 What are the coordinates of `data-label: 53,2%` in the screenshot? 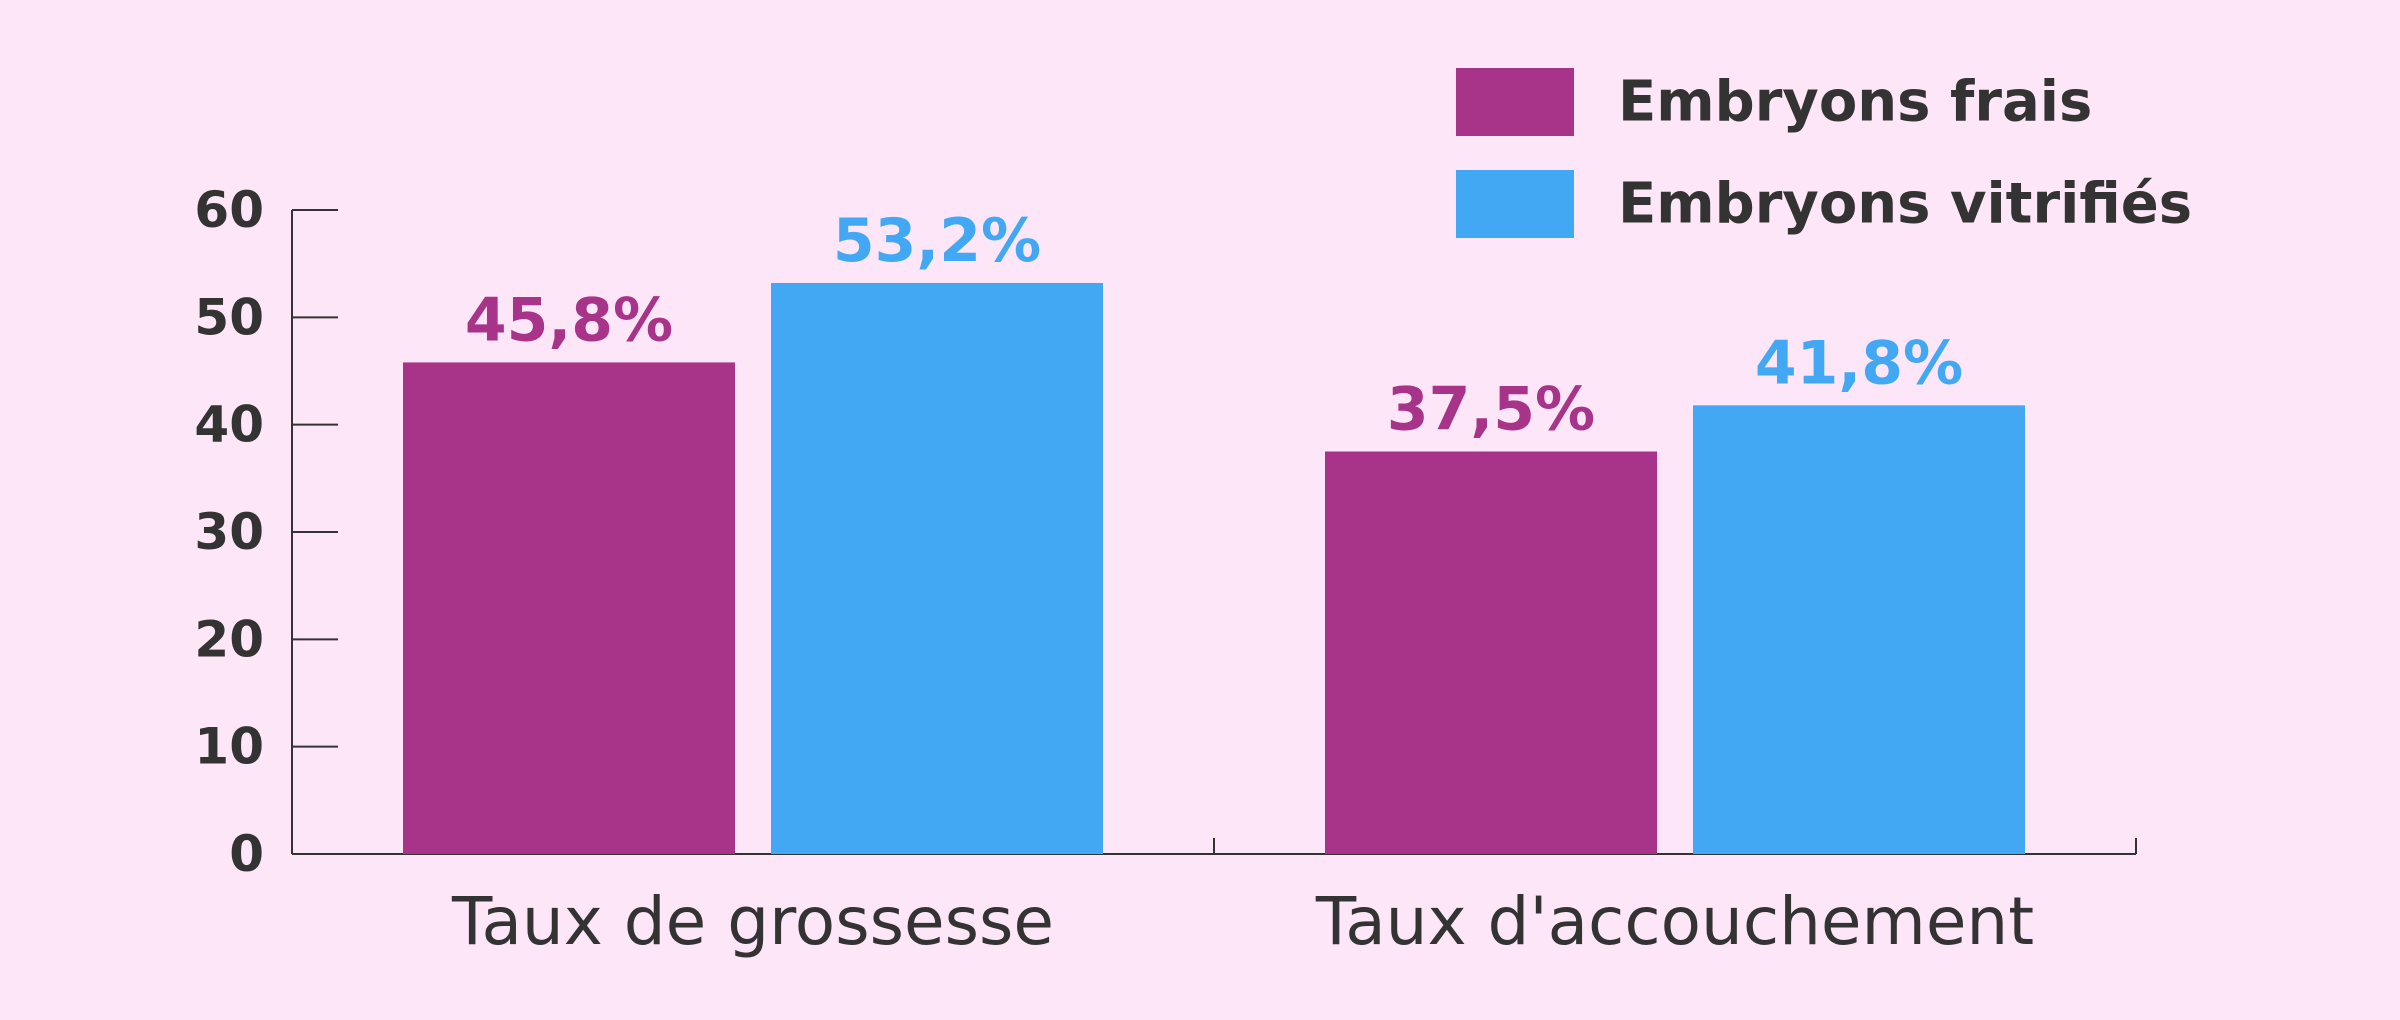 It's located at (937, 241).